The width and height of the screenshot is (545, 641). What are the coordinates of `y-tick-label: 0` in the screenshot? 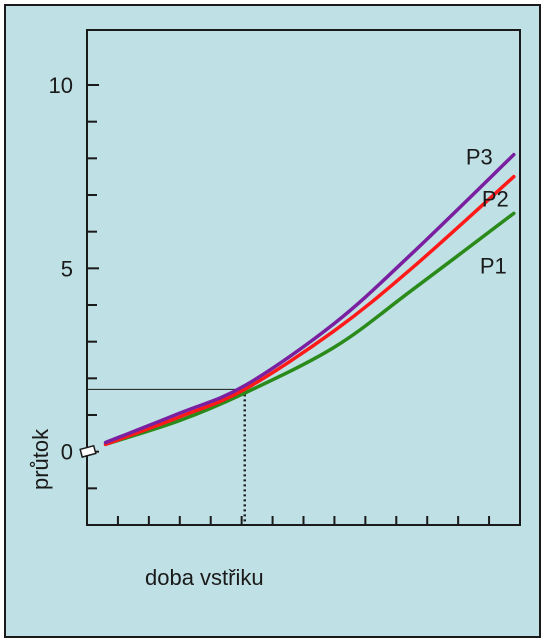 It's located at (67, 452).